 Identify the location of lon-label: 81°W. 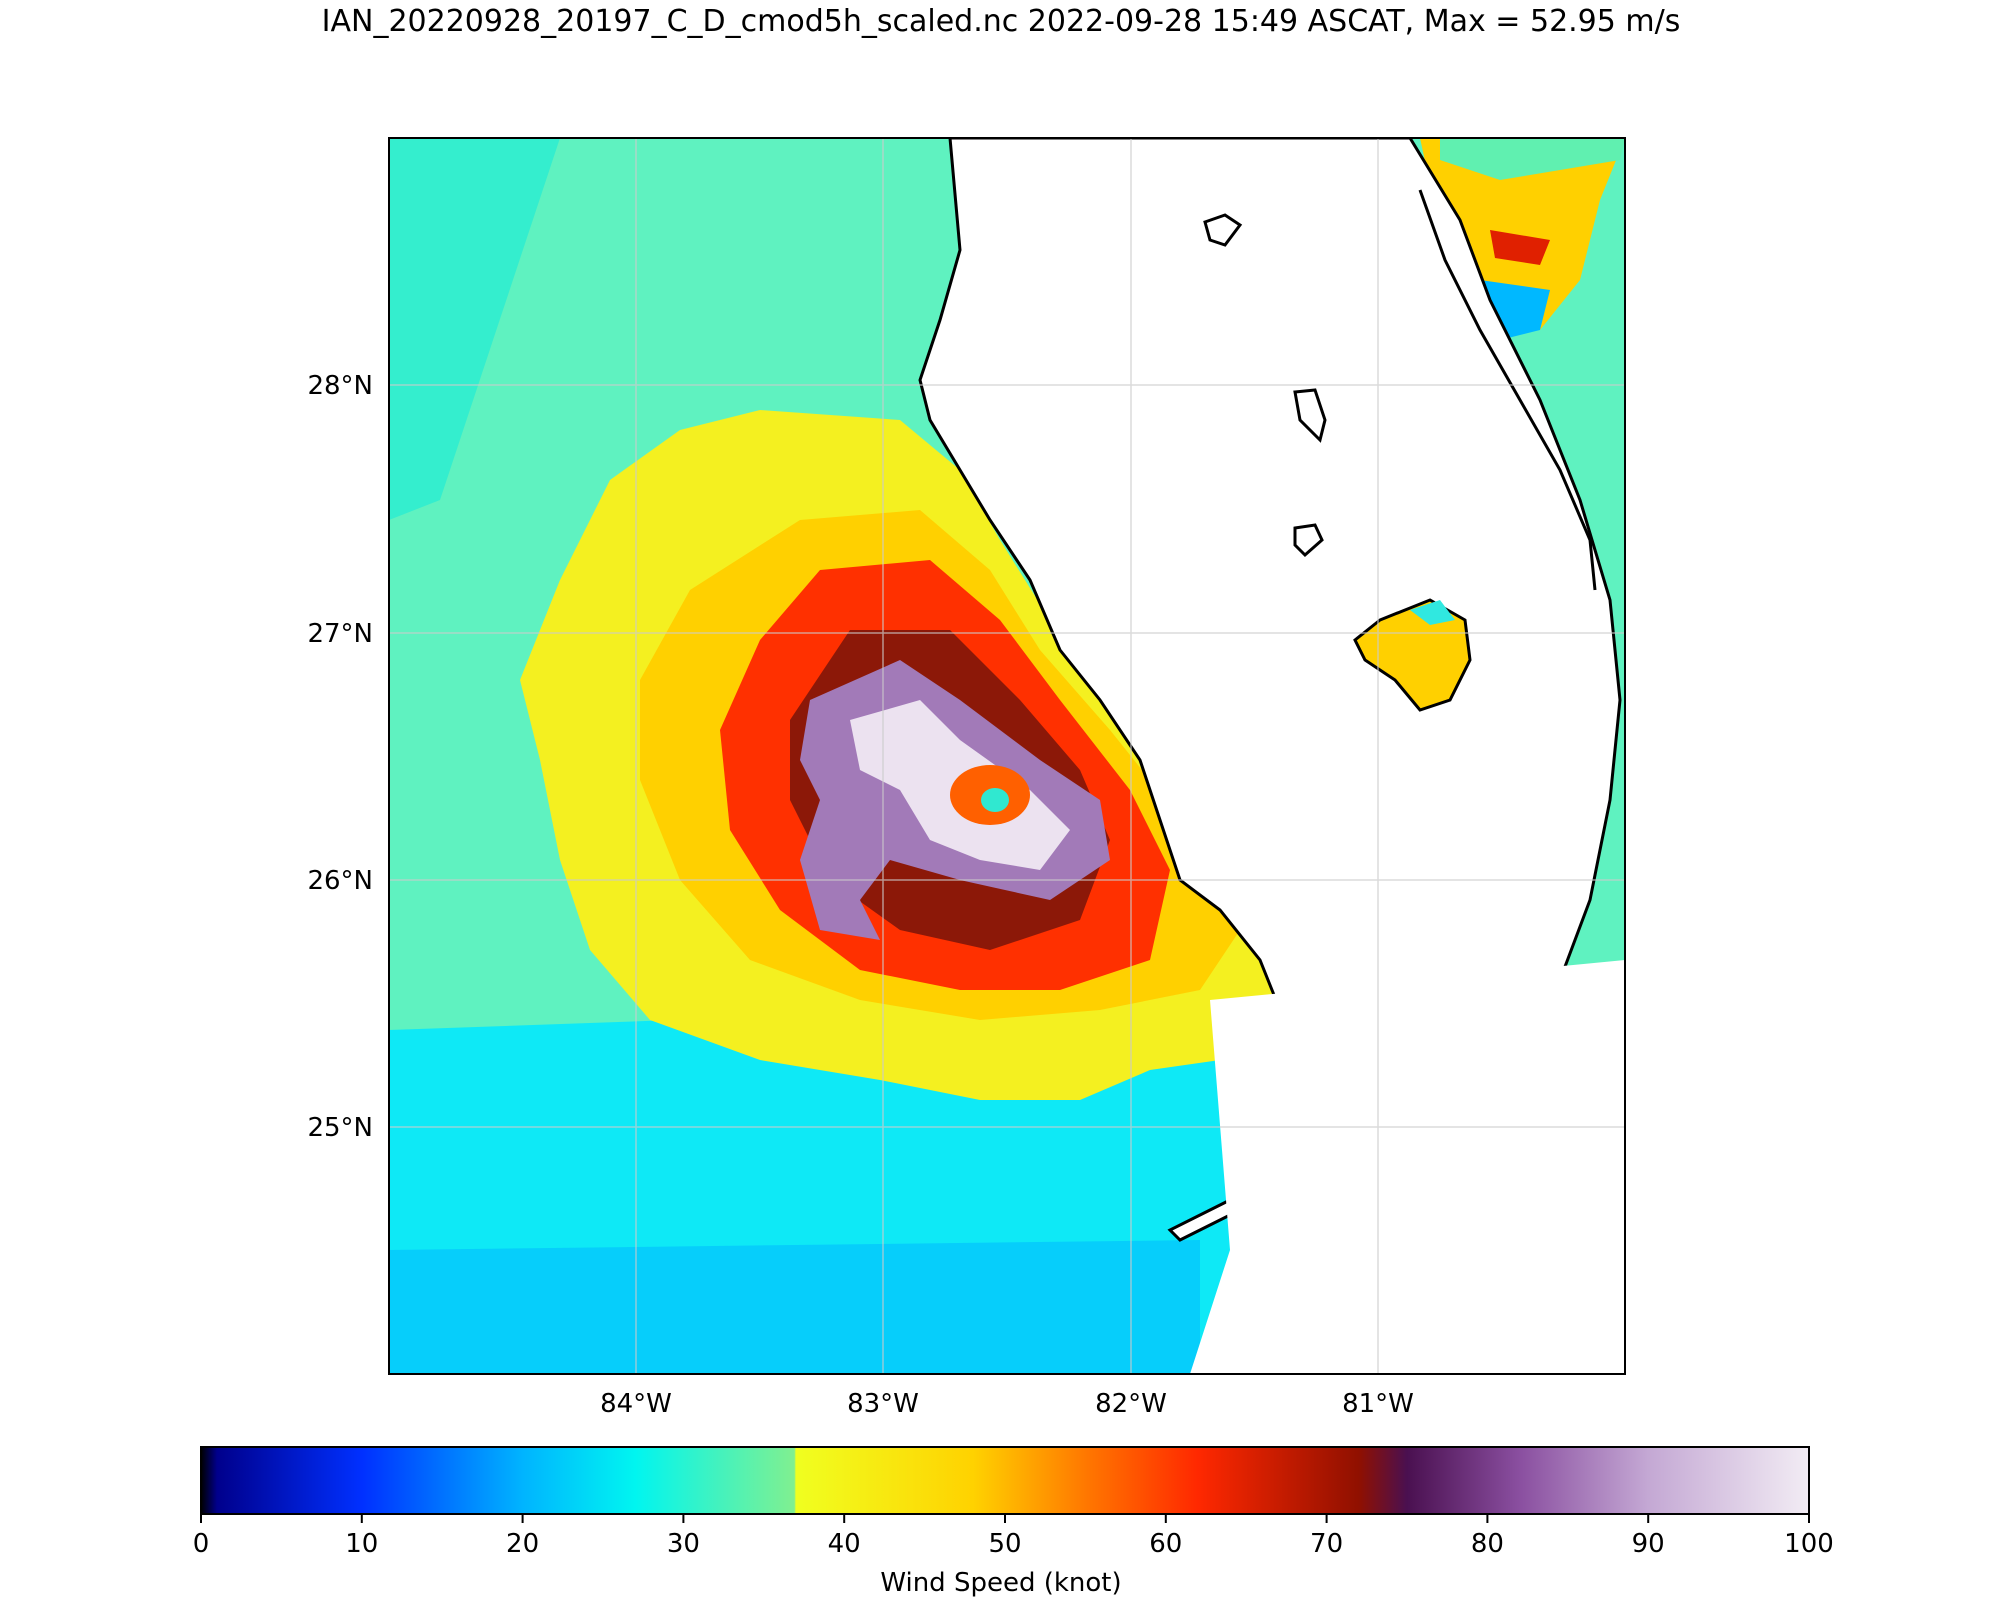
(1378, 1404).